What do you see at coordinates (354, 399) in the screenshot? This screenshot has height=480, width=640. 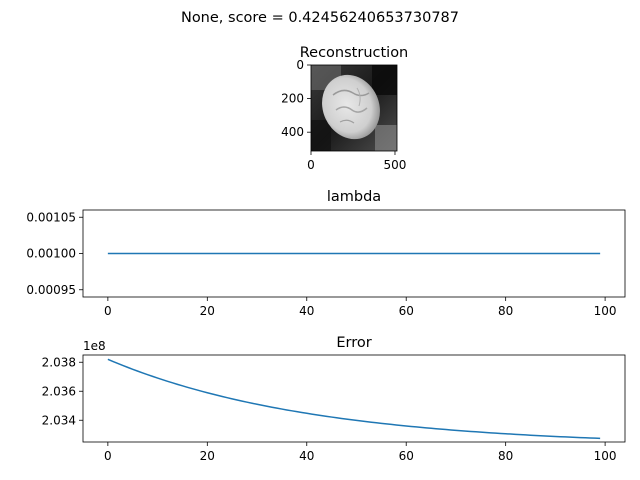 I see `series-line` at bounding box center [354, 399].